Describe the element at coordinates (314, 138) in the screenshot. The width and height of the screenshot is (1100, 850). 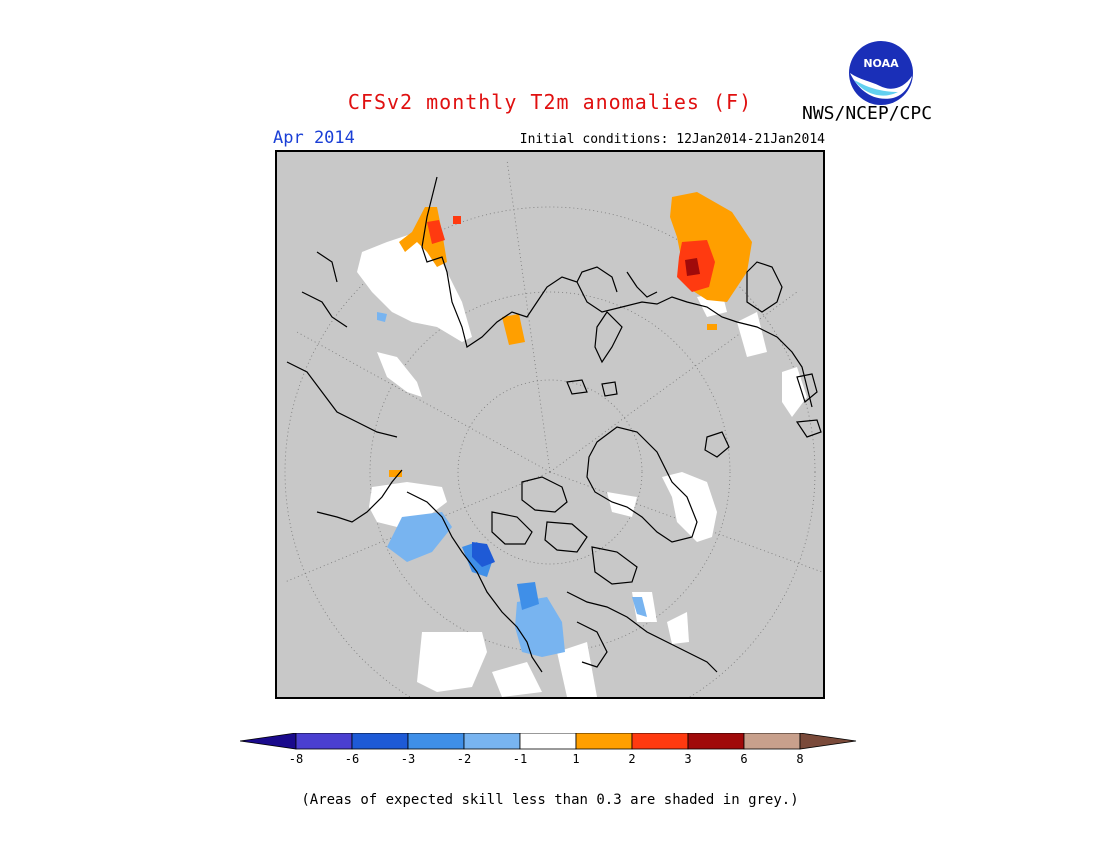
I see `forecast-month: Apr 2014` at that location.